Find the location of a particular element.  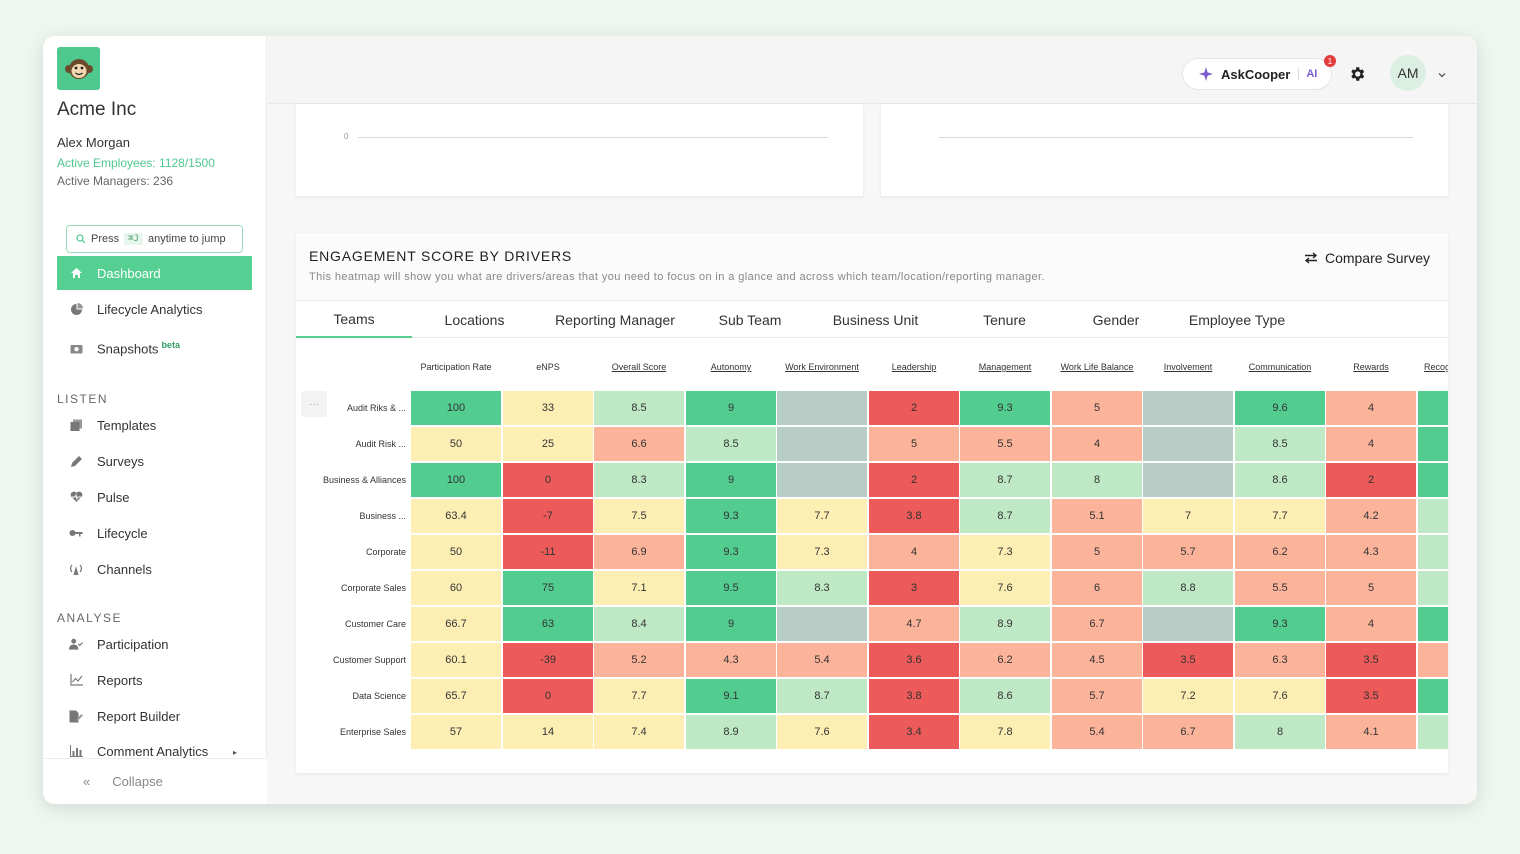

heatmap-cell: 7.6 is located at coordinates (1280, 696).